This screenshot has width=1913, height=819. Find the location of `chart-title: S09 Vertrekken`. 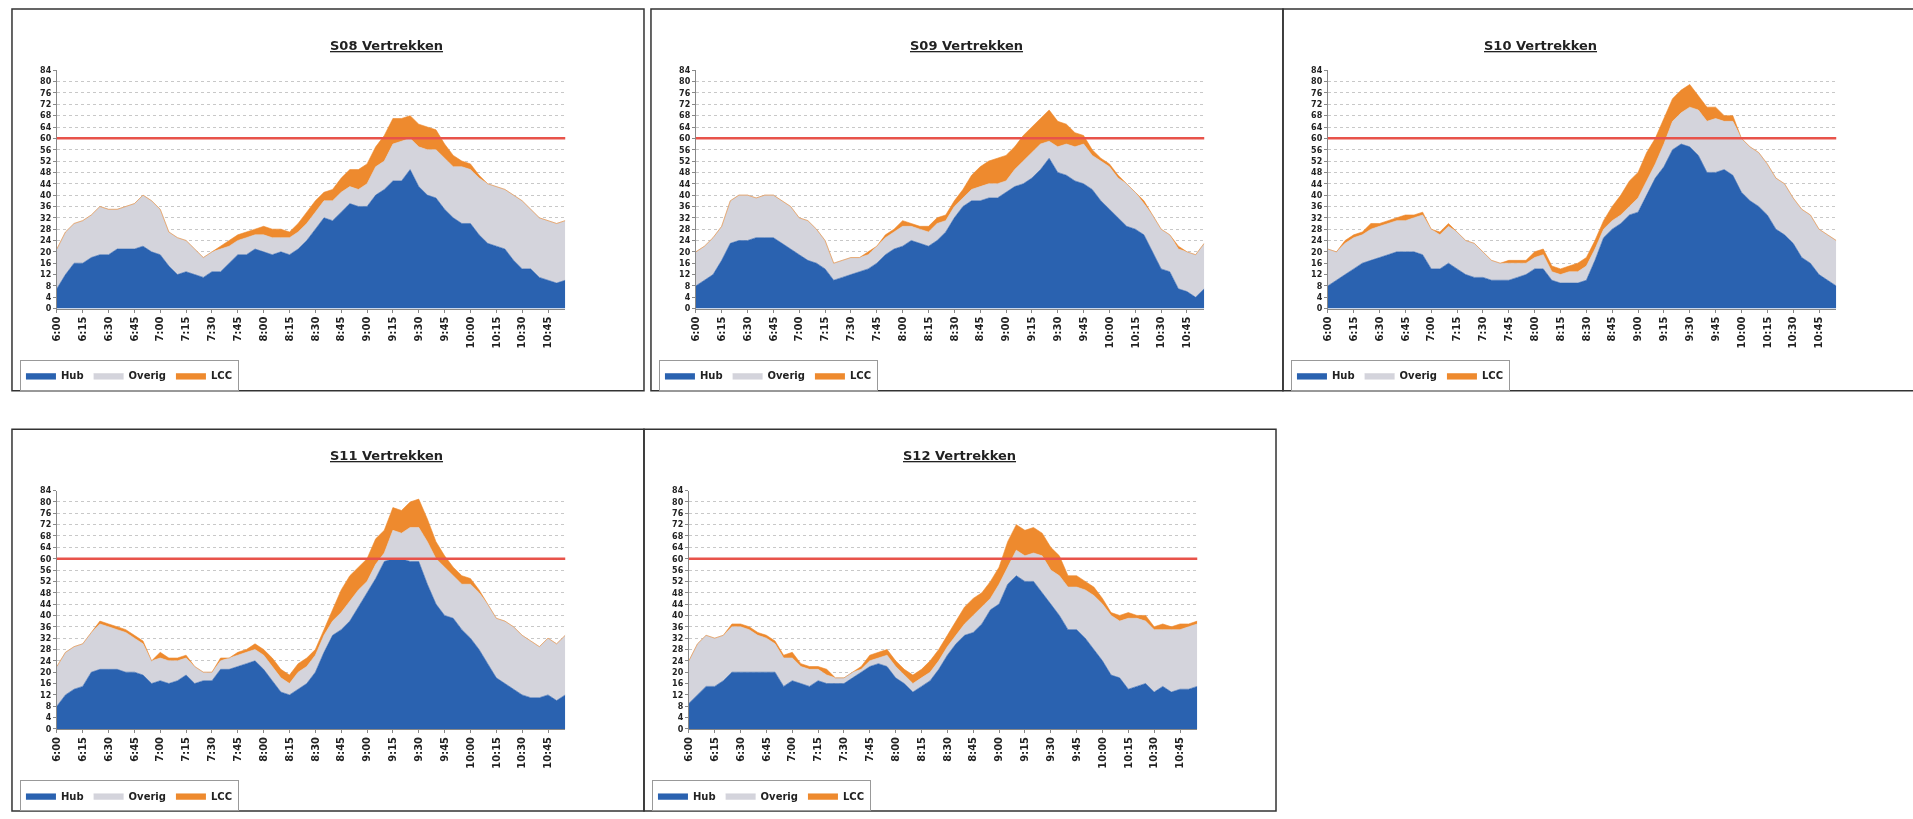

chart-title: S09 Vertrekken is located at coordinates (967, 45).